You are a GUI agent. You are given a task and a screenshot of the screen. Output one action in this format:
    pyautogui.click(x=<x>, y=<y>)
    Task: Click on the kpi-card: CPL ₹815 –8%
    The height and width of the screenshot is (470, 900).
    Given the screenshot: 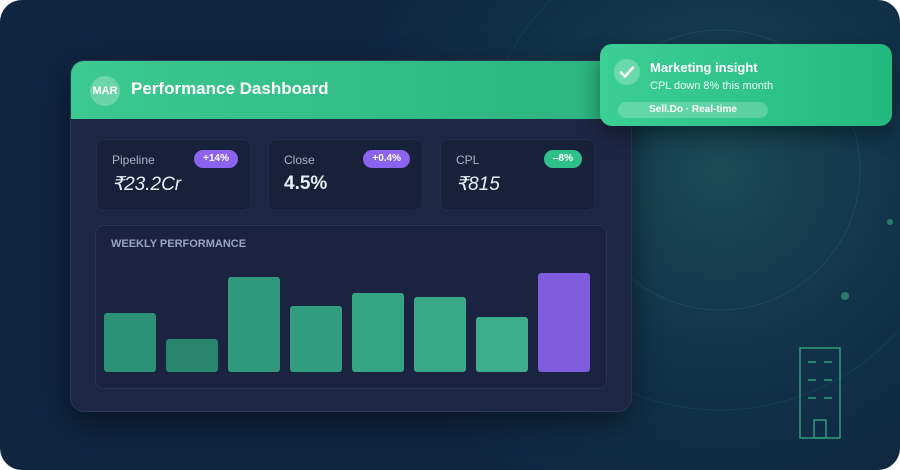 What is the action you would take?
    pyautogui.click(x=517, y=175)
    